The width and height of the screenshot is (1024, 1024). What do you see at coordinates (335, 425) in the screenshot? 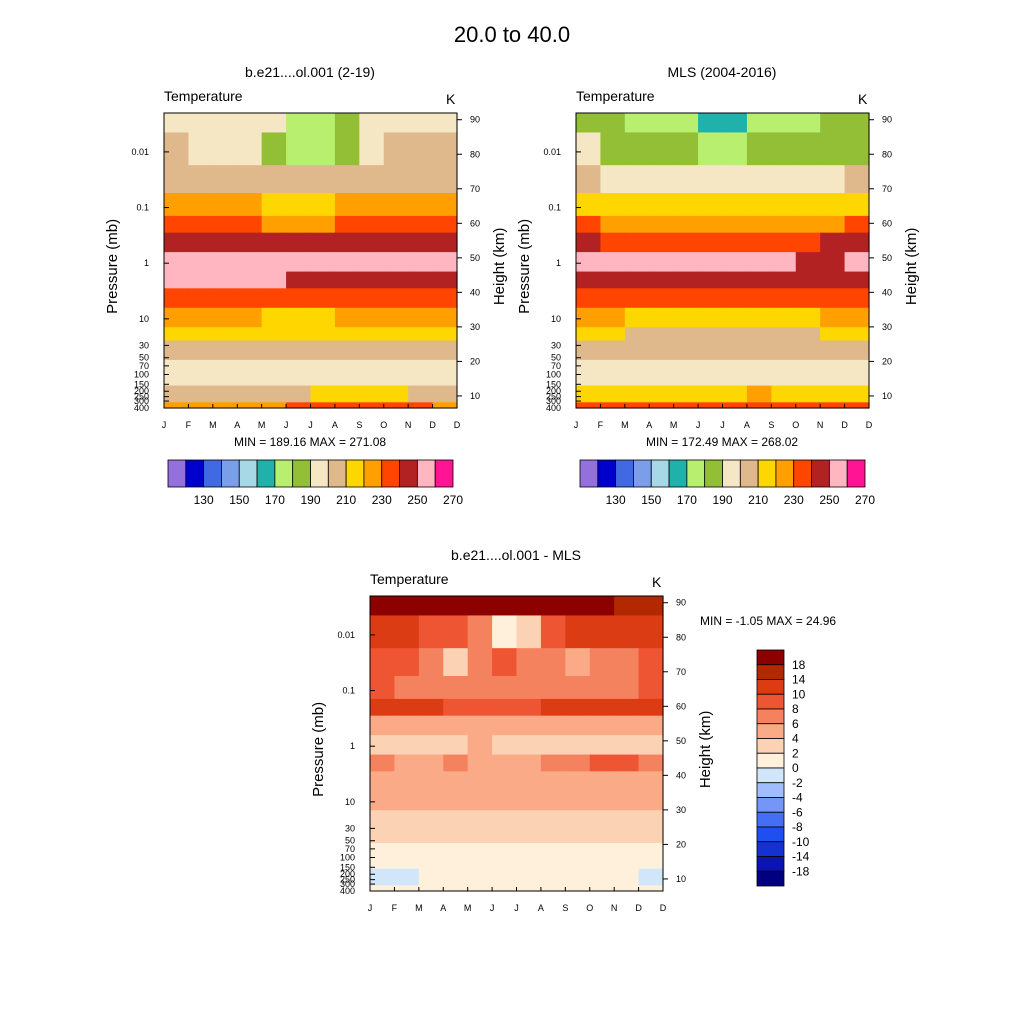
I see `x-tick-label: A` at bounding box center [335, 425].